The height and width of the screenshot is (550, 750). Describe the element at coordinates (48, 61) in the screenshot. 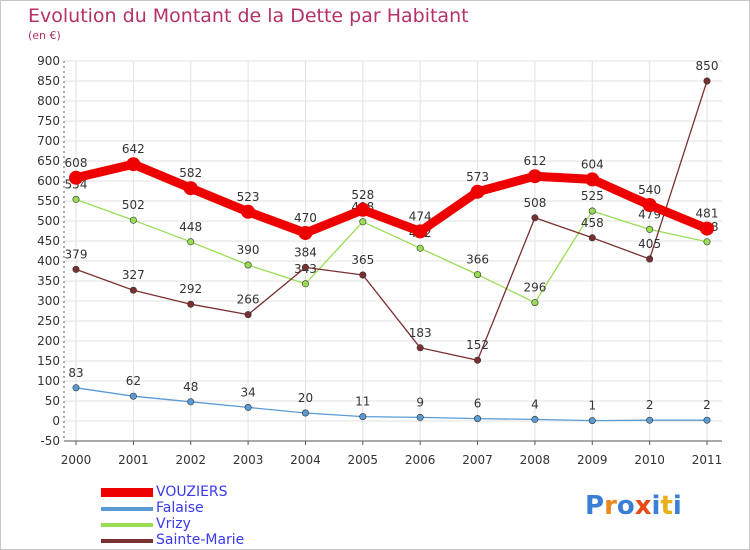

I see `y-tick-label: 900` at that location.